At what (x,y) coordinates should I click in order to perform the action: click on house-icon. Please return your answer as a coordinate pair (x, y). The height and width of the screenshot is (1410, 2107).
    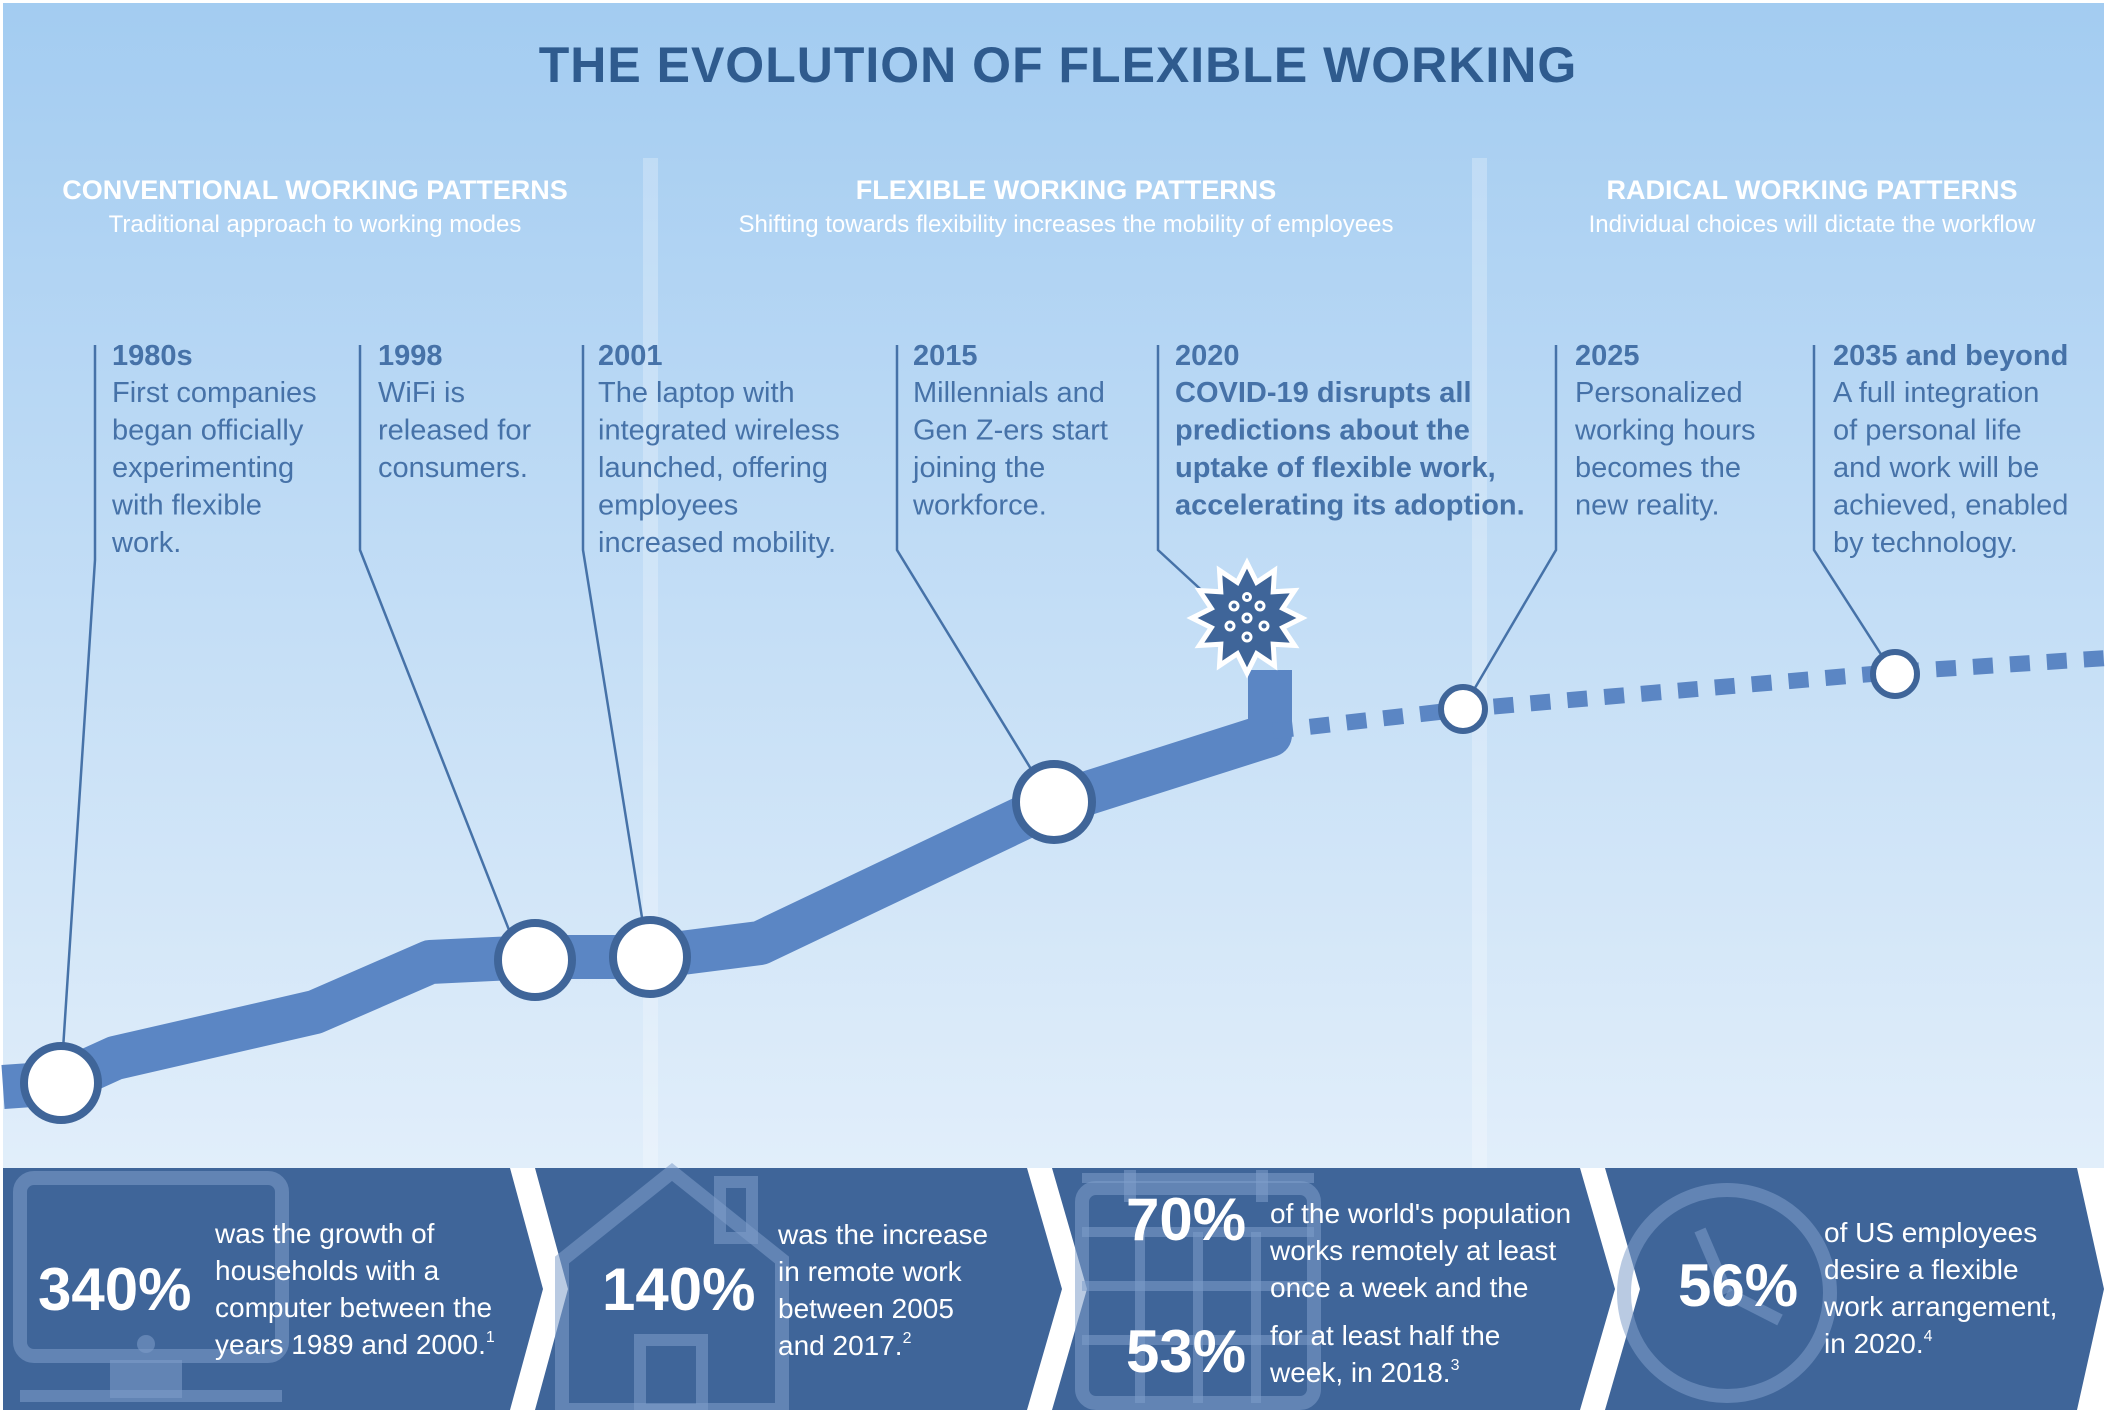
    Looking at the image, I should click on (672, 1286).